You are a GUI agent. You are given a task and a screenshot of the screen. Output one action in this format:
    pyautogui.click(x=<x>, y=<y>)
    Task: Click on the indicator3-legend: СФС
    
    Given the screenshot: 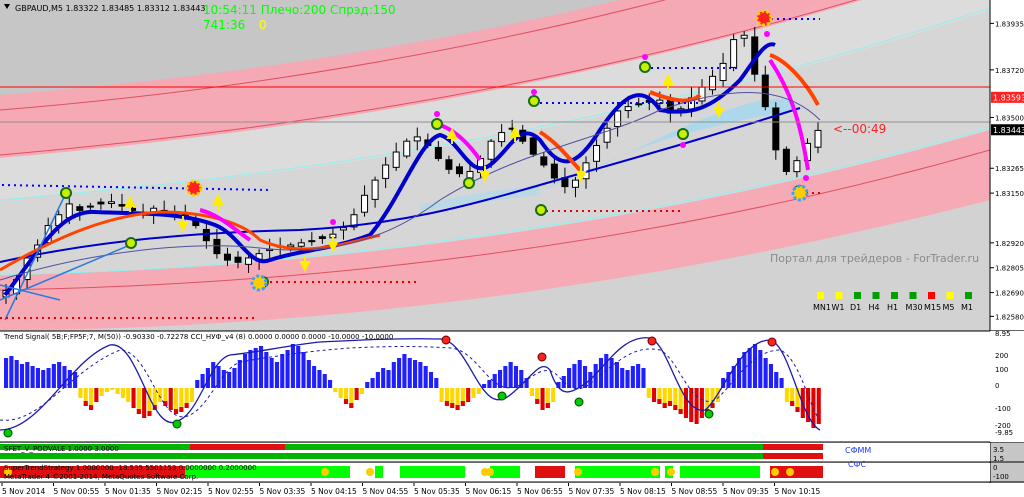 What is the action you would take?
    pyautogui.click(x=857, y=464)
    